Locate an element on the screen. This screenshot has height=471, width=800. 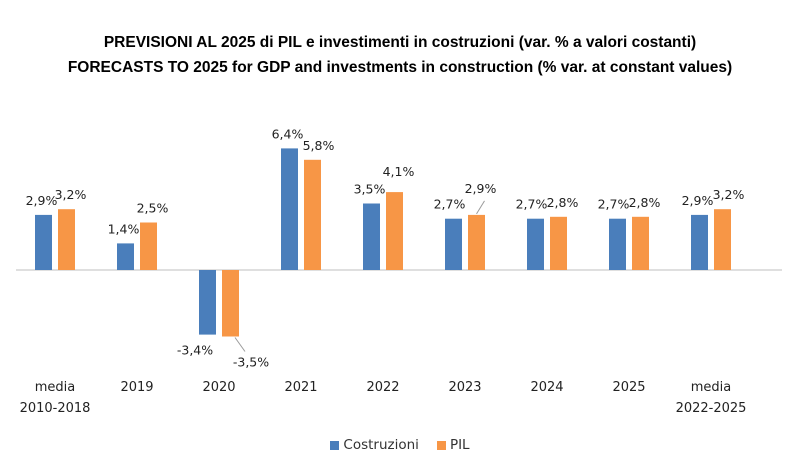
category-label-3: 2021 is located at coordinates (300, 387).